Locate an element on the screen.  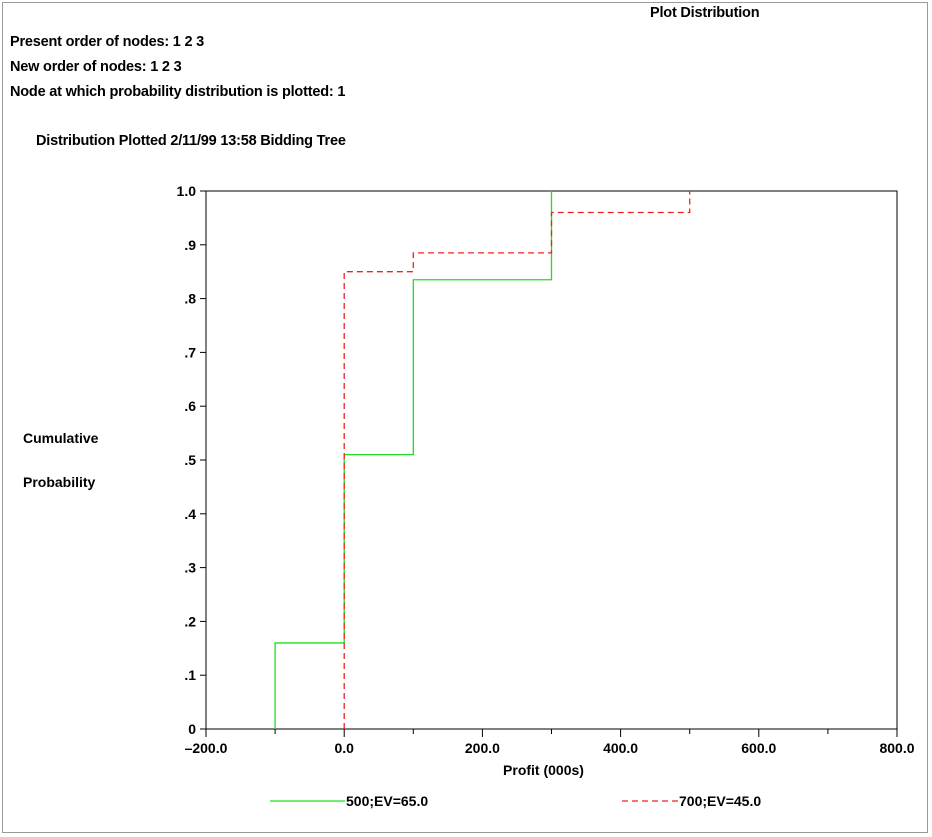
legend-label-2: 700;EV=45.0 is located at coordinates (720, 801).